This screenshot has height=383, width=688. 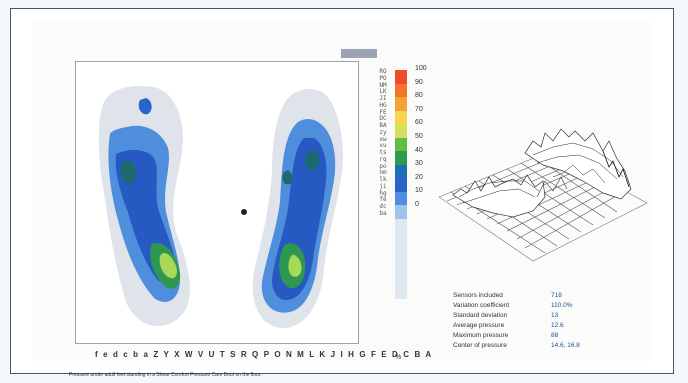 What do you see at coordinates (562, 305) in the screenshot?
I see `stat-value: 110.0%` at bounding box center [562, 305].